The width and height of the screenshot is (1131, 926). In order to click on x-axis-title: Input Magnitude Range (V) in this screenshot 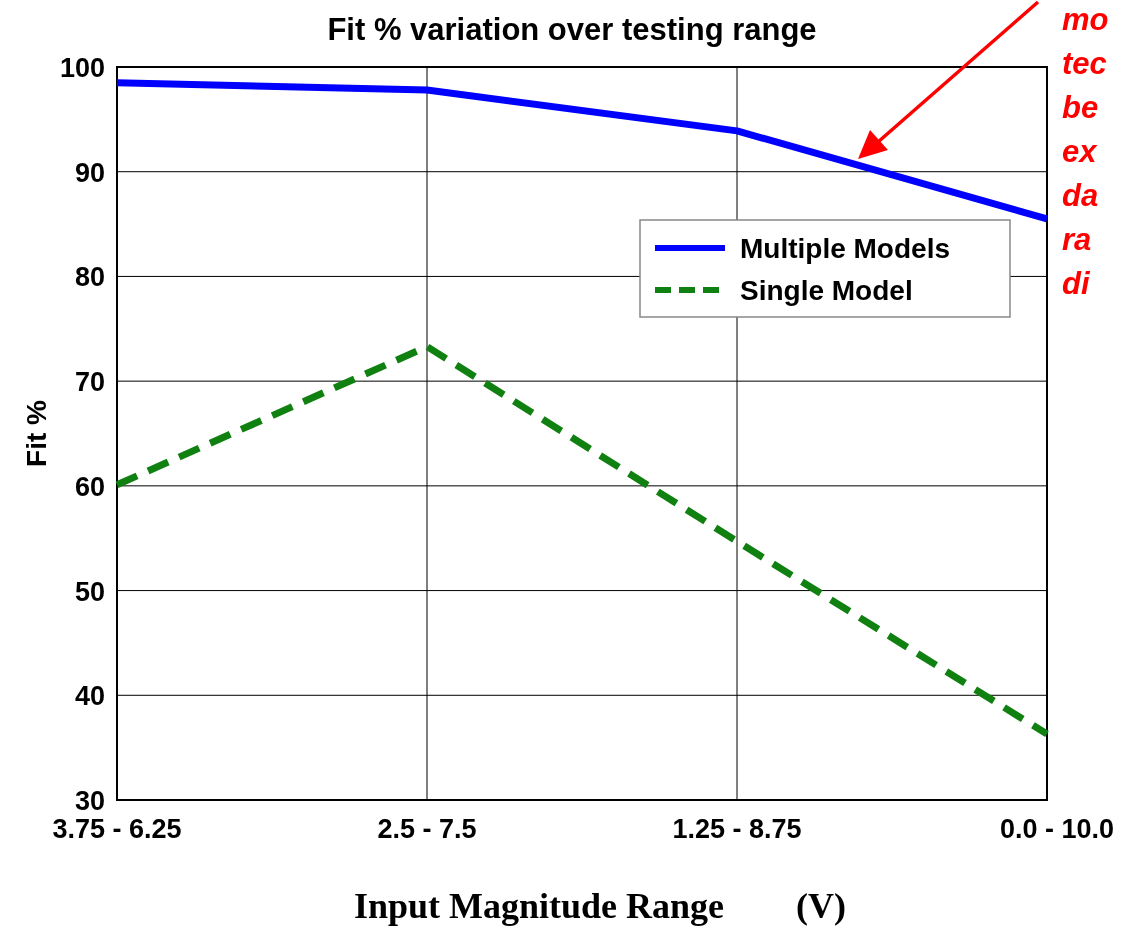, I will do `click(600, 906)`.